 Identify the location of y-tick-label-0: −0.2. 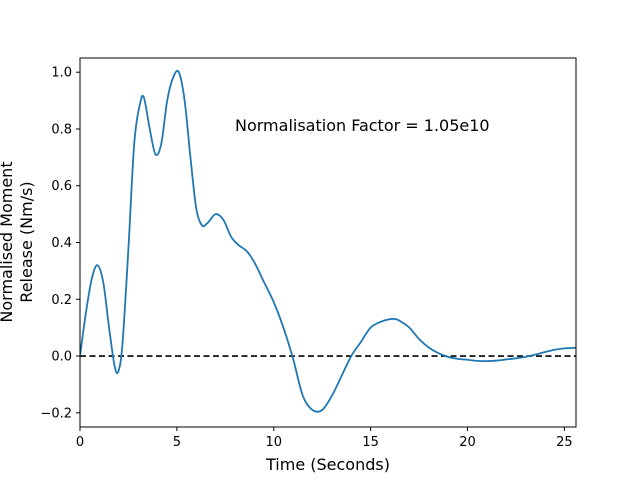
(56, 413).